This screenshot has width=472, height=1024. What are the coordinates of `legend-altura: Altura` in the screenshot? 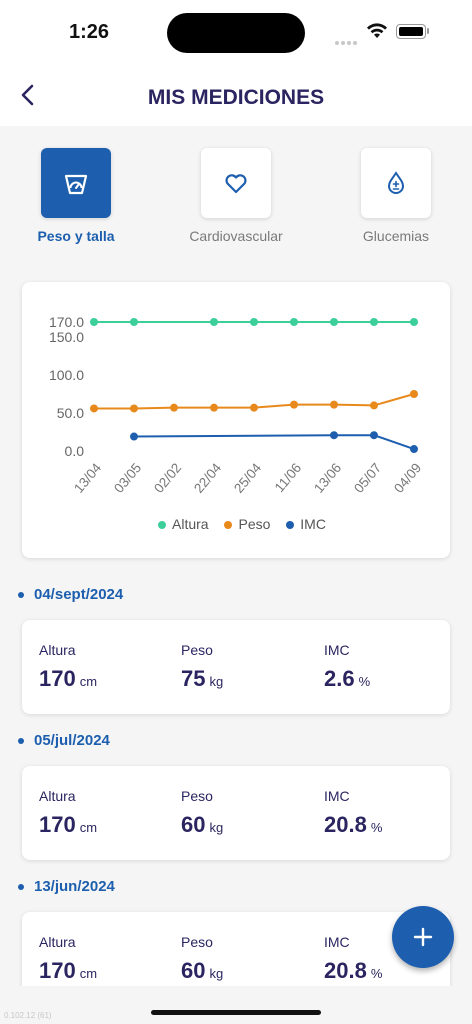 It's located at (190, 524).